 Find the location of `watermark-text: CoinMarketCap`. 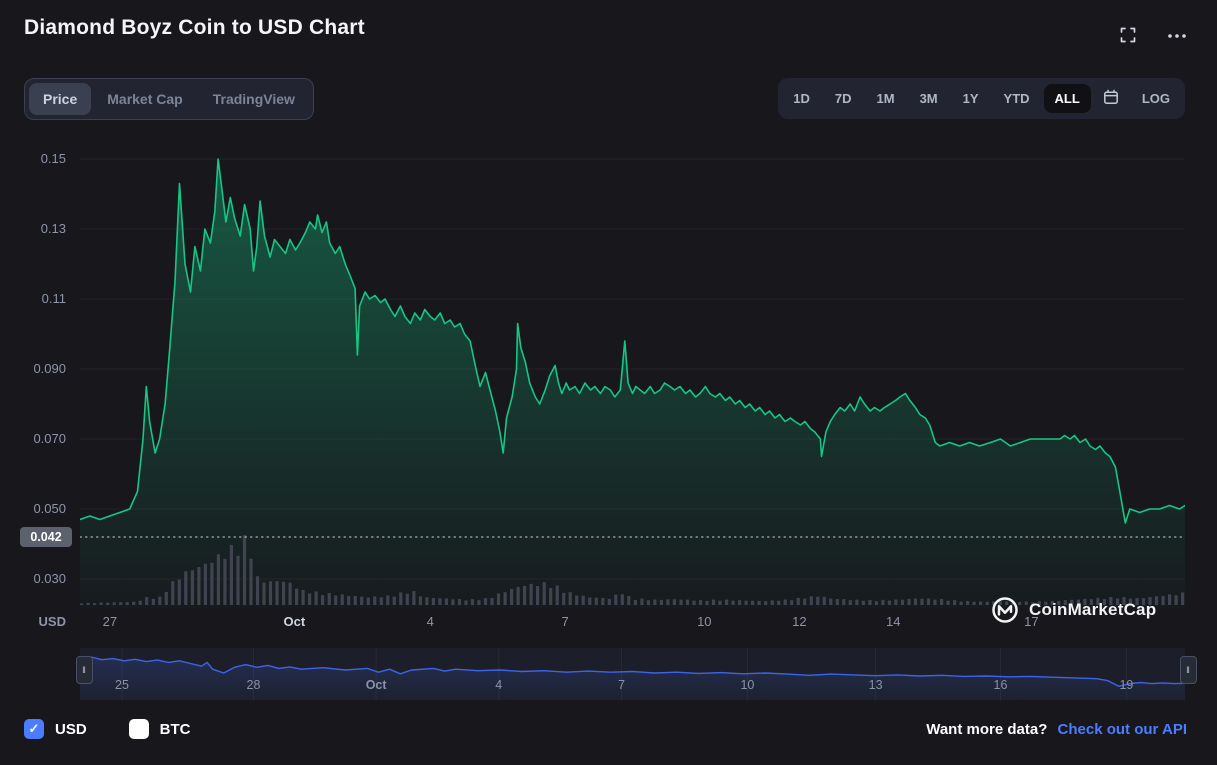

watermark-text: CoinMarketCap is located at coordinates (1093, 609).